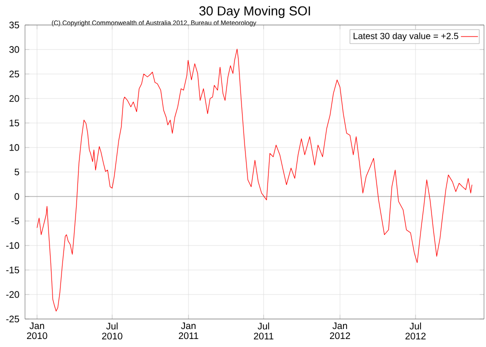 This screenshot has height=347, width=486. I want to click on y-tick-label: -25, so click(13, 319).